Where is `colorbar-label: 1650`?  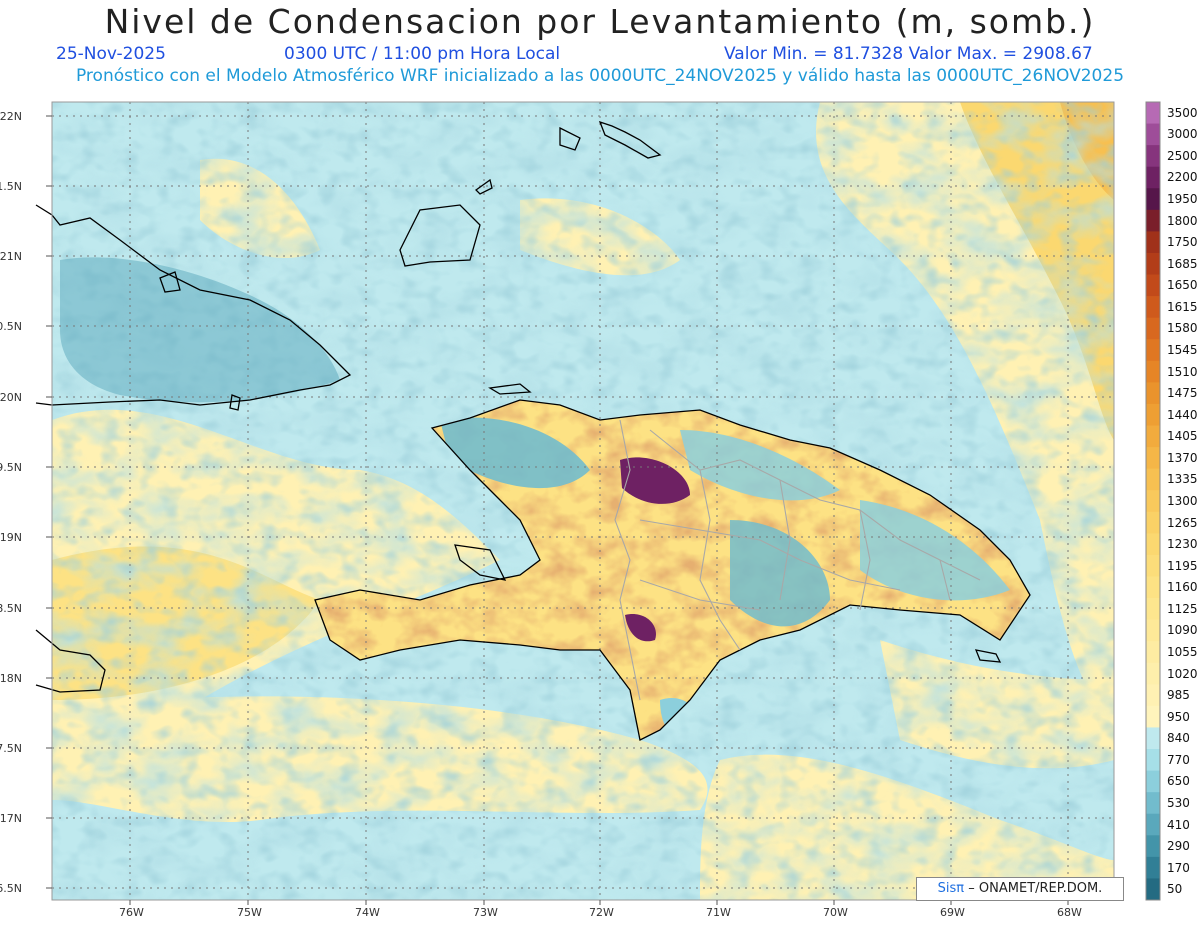
colorbar-label: 1650 is located at coordinates (1182, 285).